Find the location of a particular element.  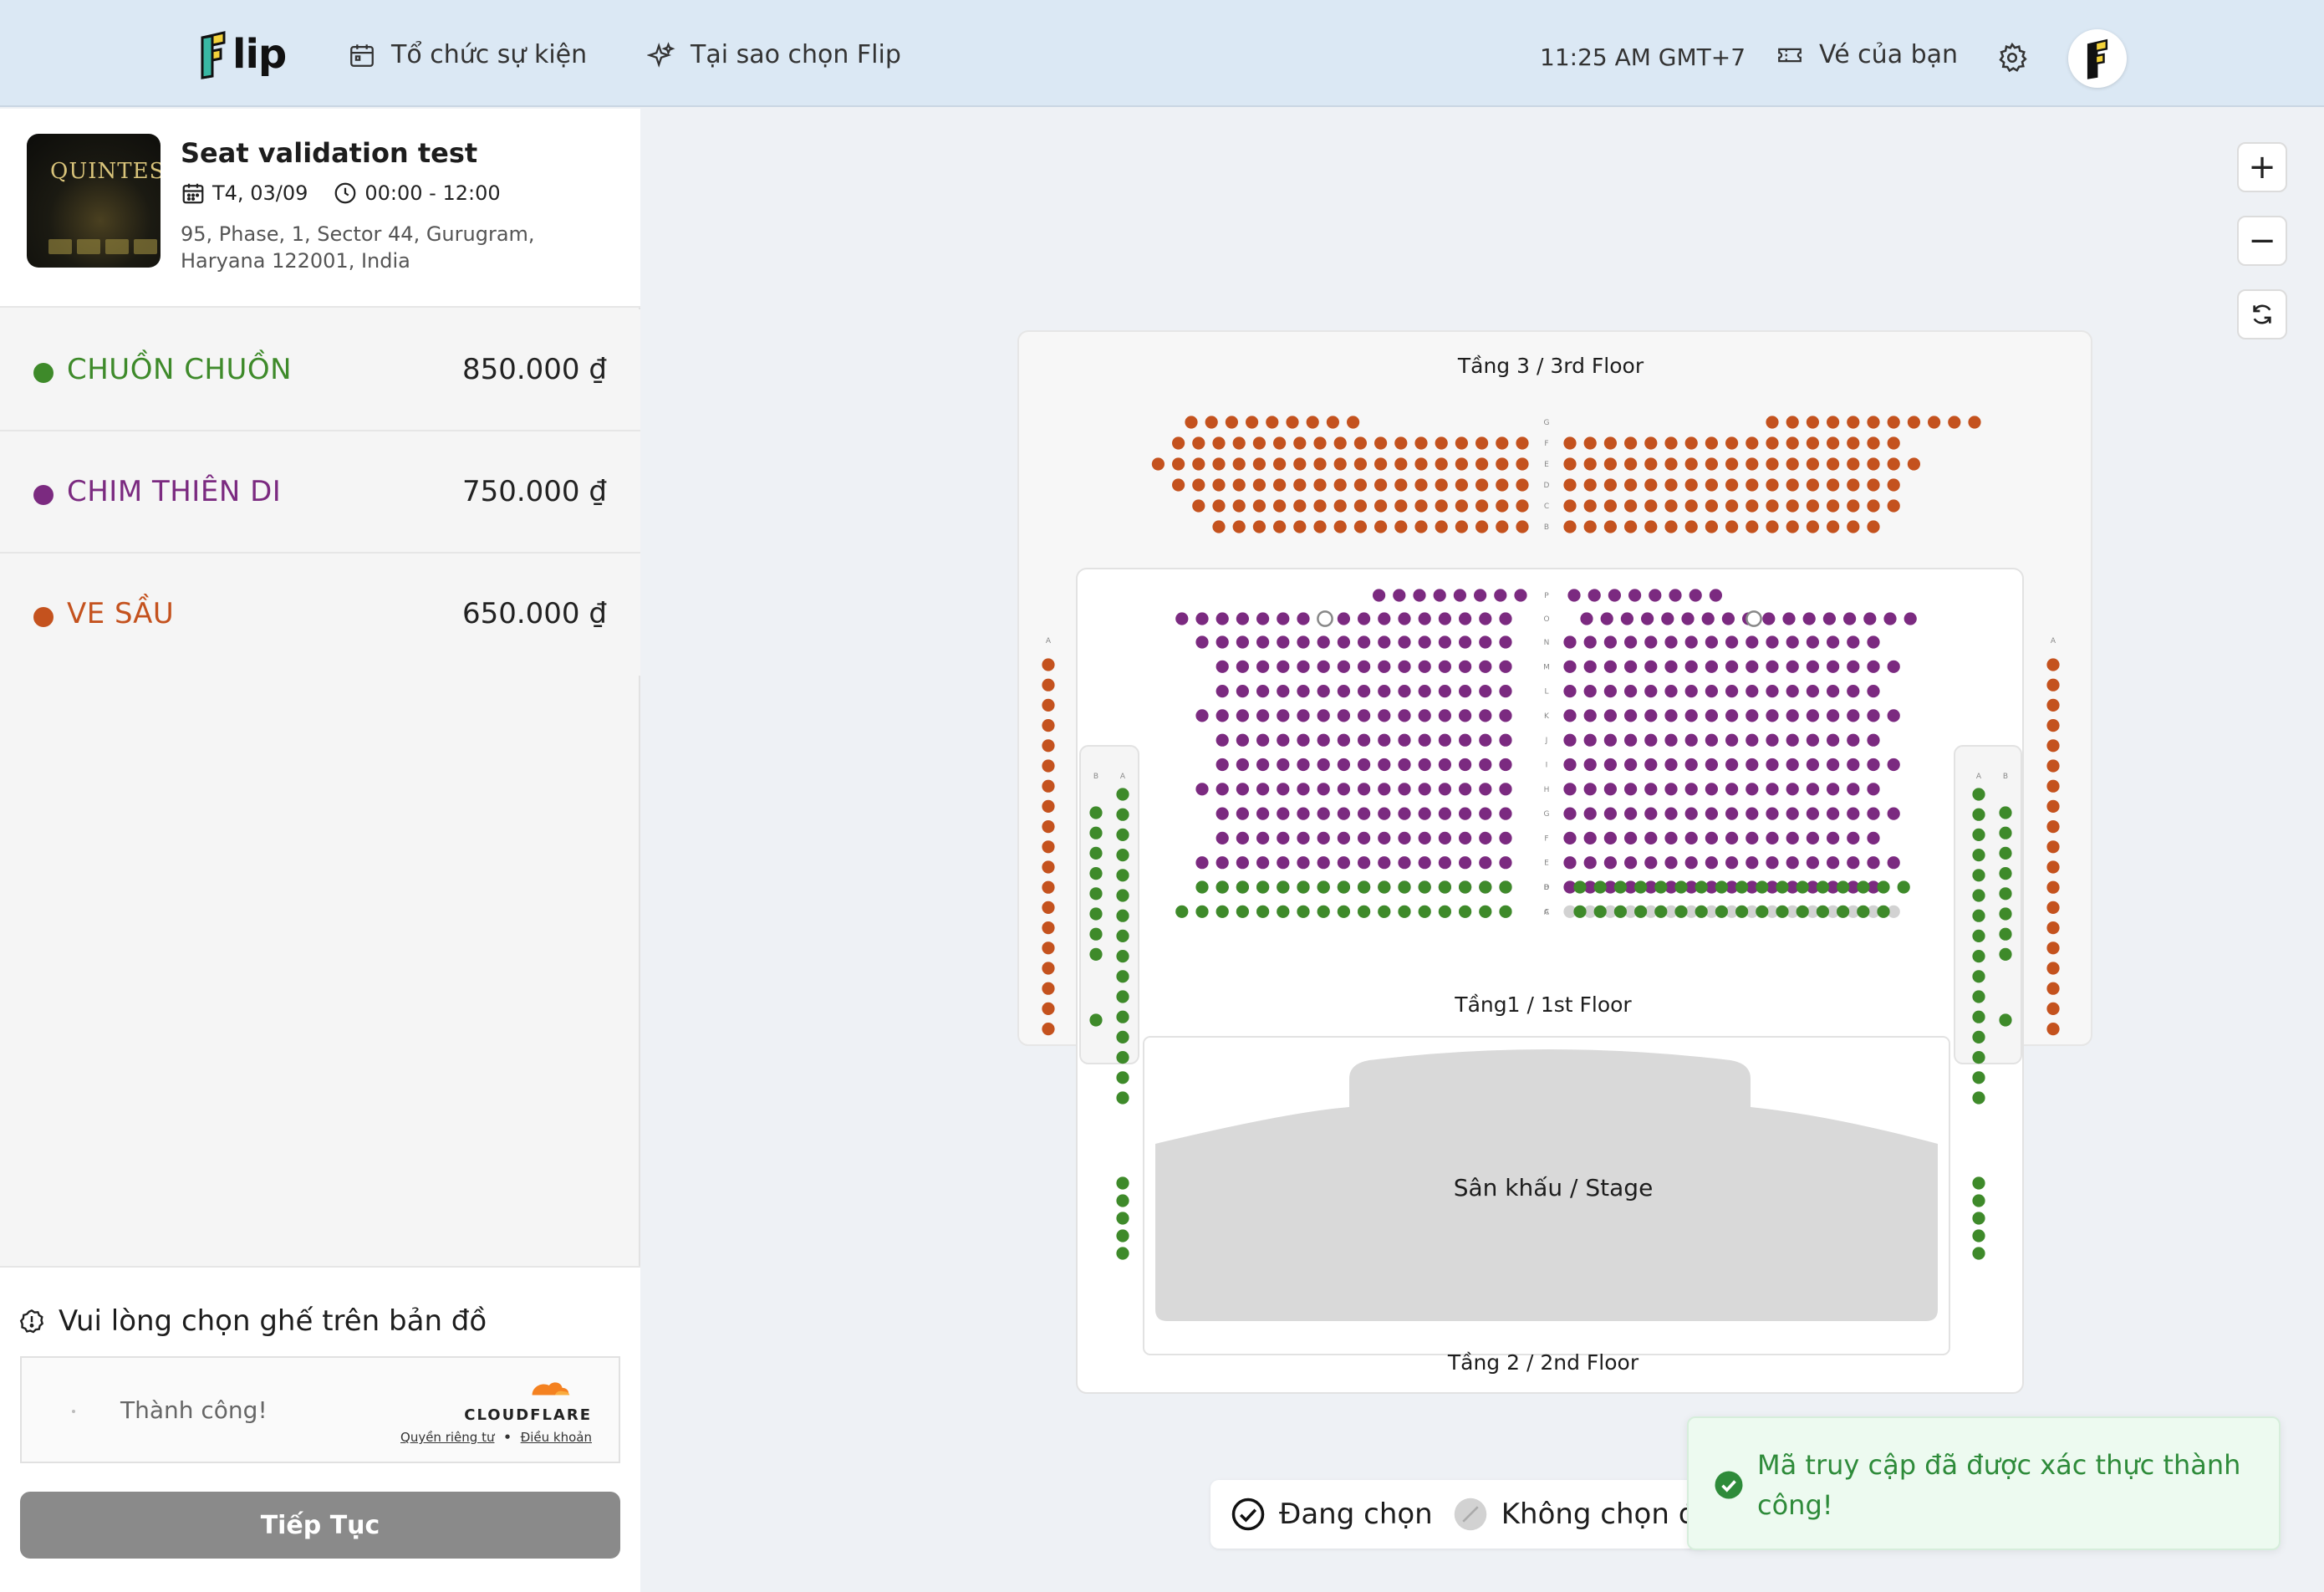

terms-link: Điều khoản is located at coordinates (556, 1437).